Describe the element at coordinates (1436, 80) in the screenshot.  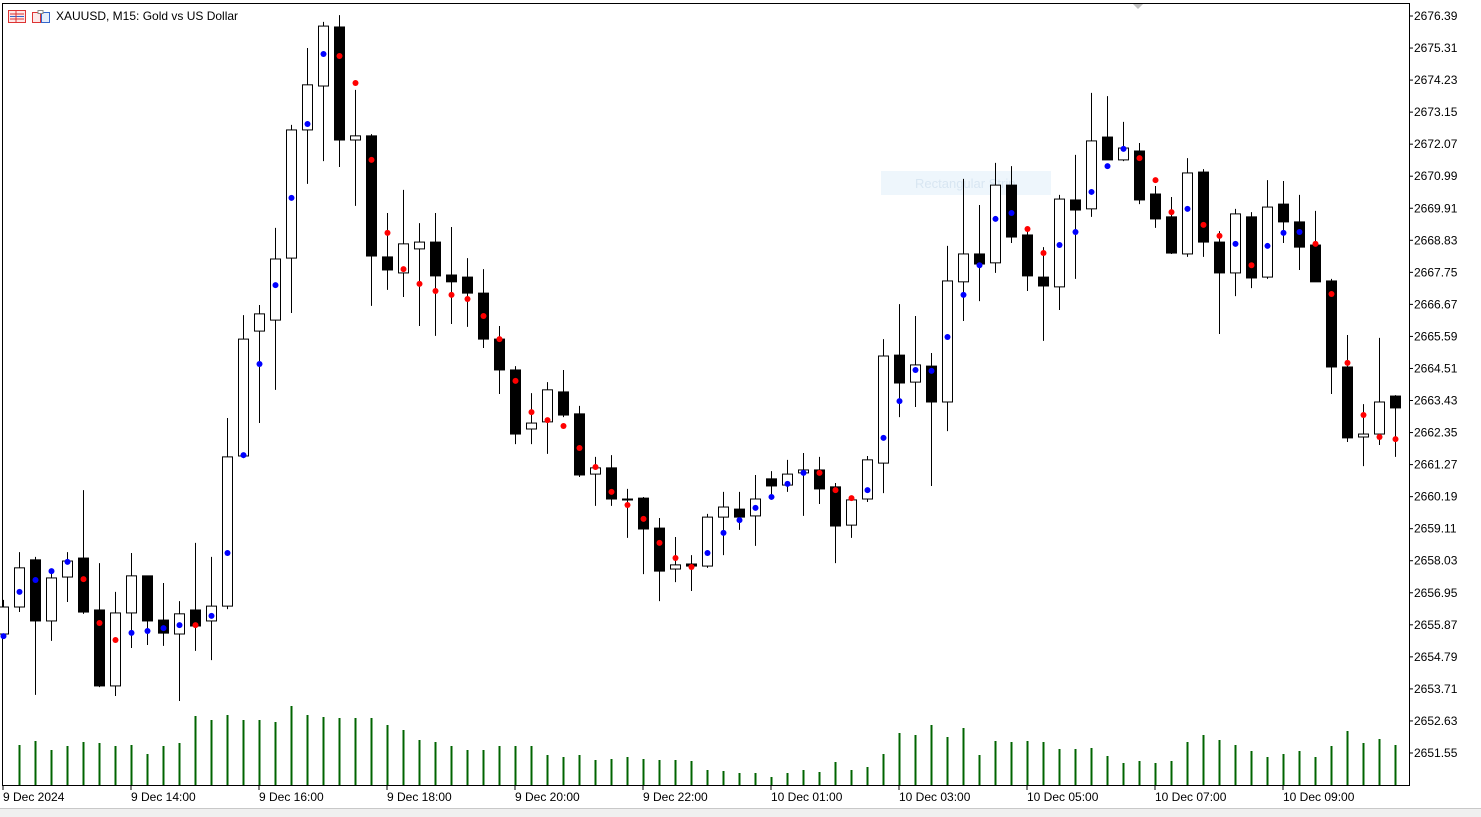
I see `price-tick-label: 2674.23` at that location.